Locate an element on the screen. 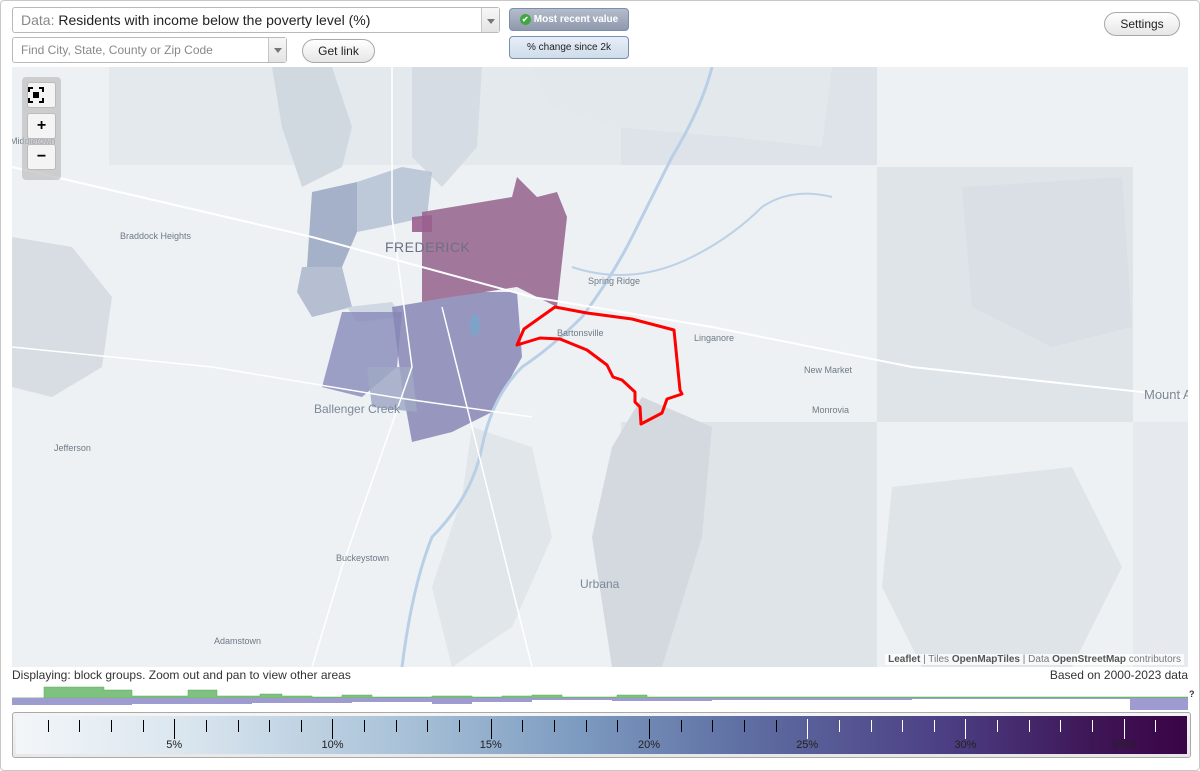  map-label-adamstown: Adamstown is located at coordinates (238, 641).